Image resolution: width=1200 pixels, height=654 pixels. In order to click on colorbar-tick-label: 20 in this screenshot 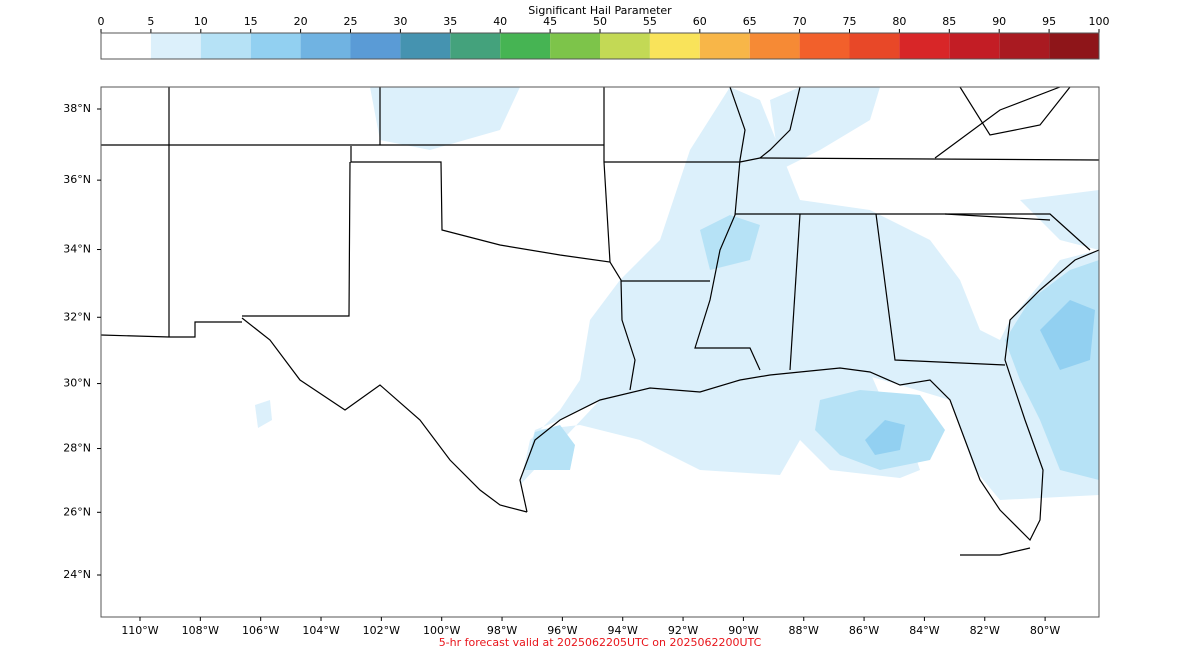, I will do `click(301, 21)`.